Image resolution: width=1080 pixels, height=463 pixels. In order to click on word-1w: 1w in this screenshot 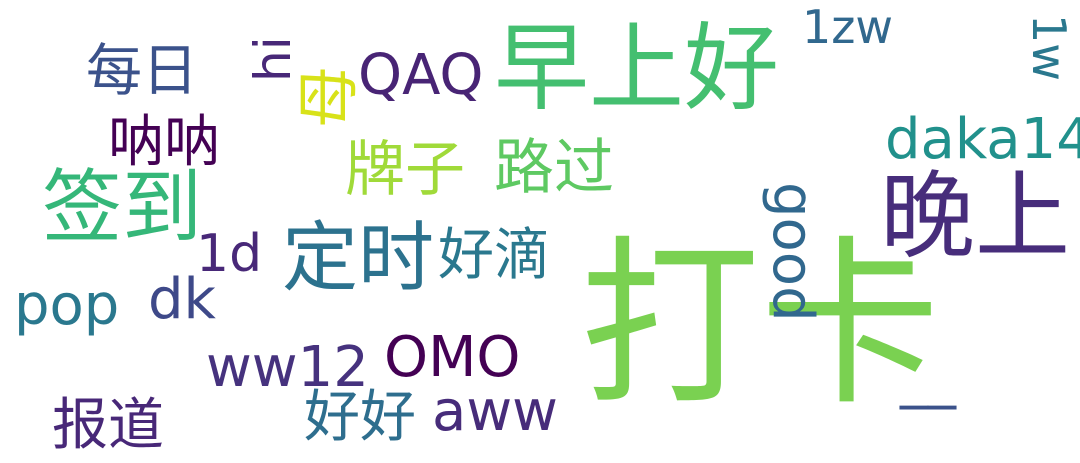, I will do `click(1049, 47)`.